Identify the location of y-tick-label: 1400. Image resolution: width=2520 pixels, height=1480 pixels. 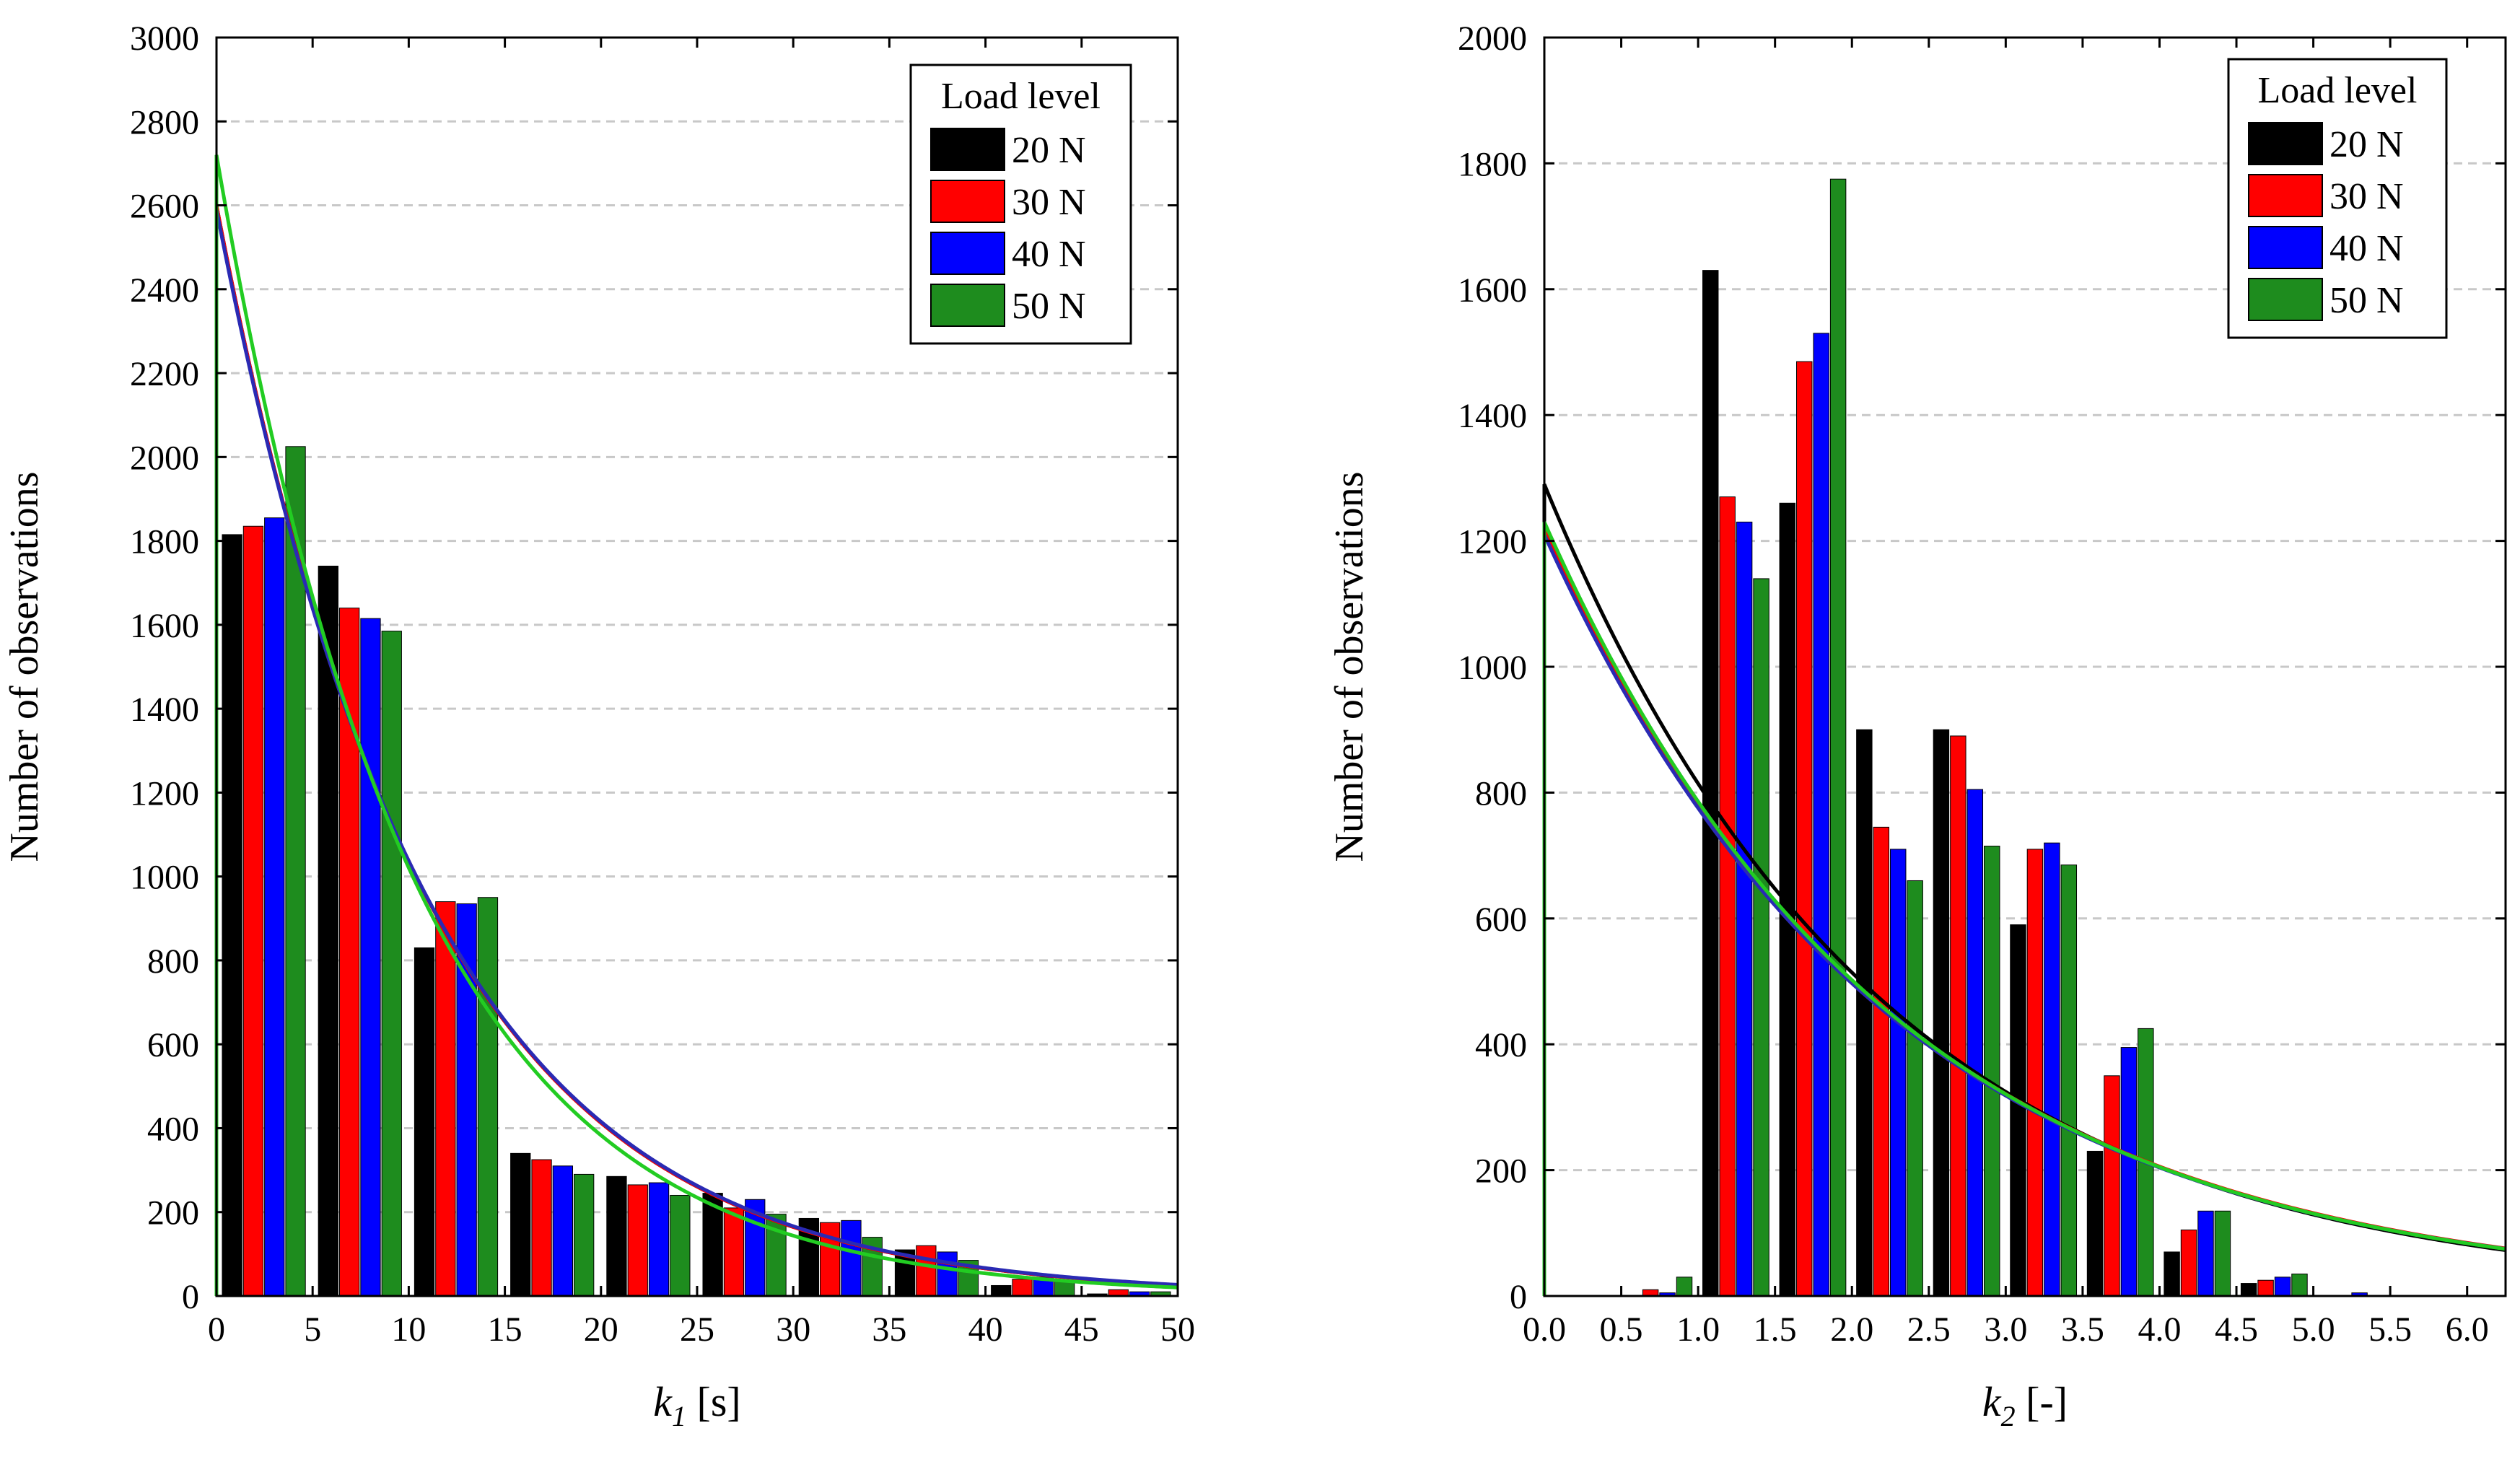
(164, 710).